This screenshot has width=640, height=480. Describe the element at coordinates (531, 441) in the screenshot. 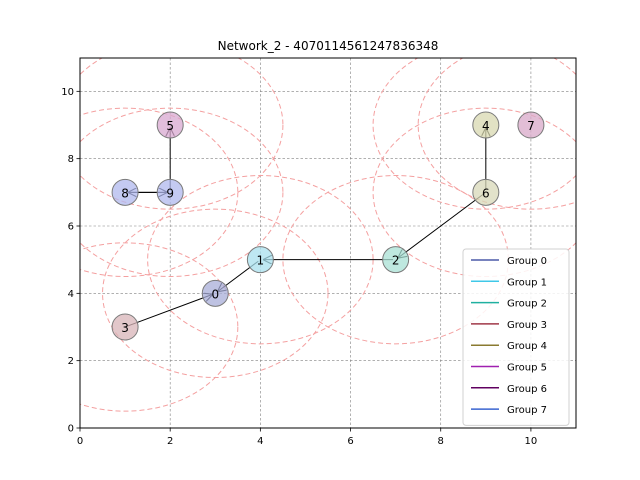

I see `x-tick-label-5: 10` at that location.